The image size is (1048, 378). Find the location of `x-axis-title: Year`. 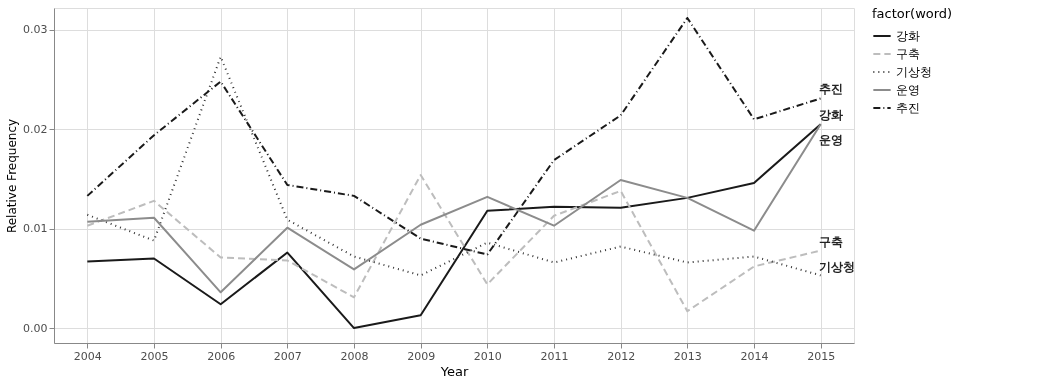

x-axis-title: Year is located at coordinates (454, 370).